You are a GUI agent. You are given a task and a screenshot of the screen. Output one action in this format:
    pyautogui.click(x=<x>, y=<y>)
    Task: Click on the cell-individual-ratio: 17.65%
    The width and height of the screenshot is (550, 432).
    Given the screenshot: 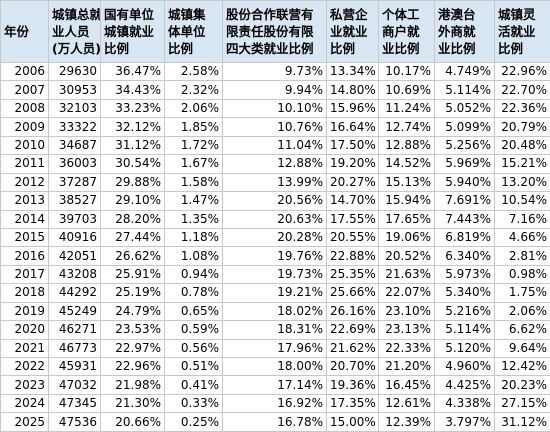 What is the action you would take?
    pyautogui.click(x=407, y=219)
    